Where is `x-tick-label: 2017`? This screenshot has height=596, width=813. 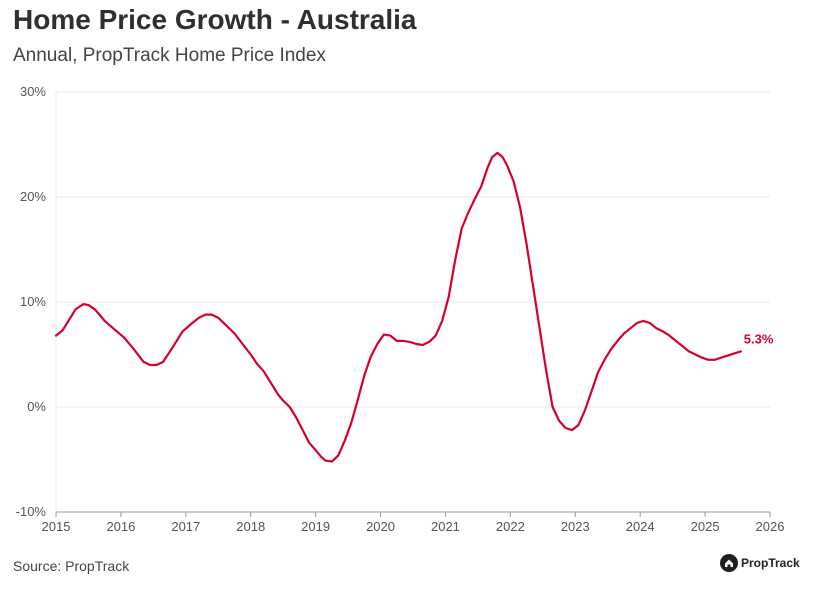 x-tick-label: 2017 is located at coordinates (185, 526).